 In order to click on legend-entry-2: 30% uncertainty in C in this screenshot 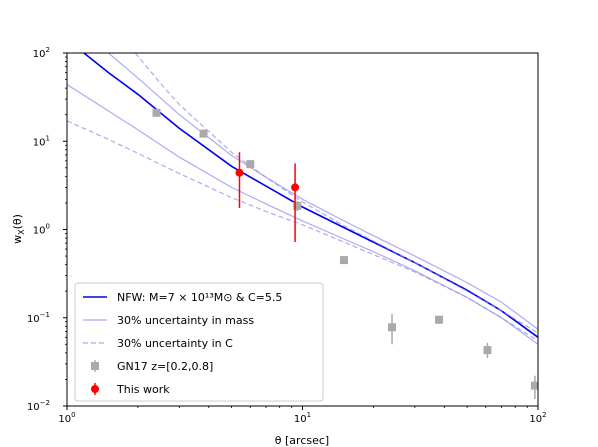, I will do `click(158, 343)`.